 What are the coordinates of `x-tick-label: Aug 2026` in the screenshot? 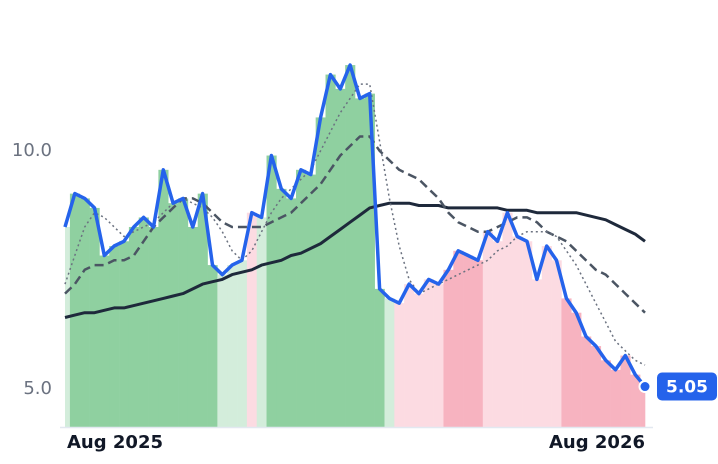 It's located at (597, 442).